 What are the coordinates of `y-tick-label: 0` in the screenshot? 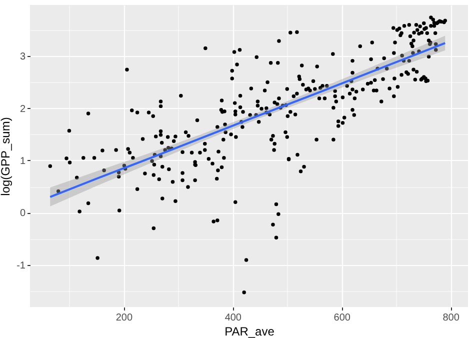 It's located at (23, 214).